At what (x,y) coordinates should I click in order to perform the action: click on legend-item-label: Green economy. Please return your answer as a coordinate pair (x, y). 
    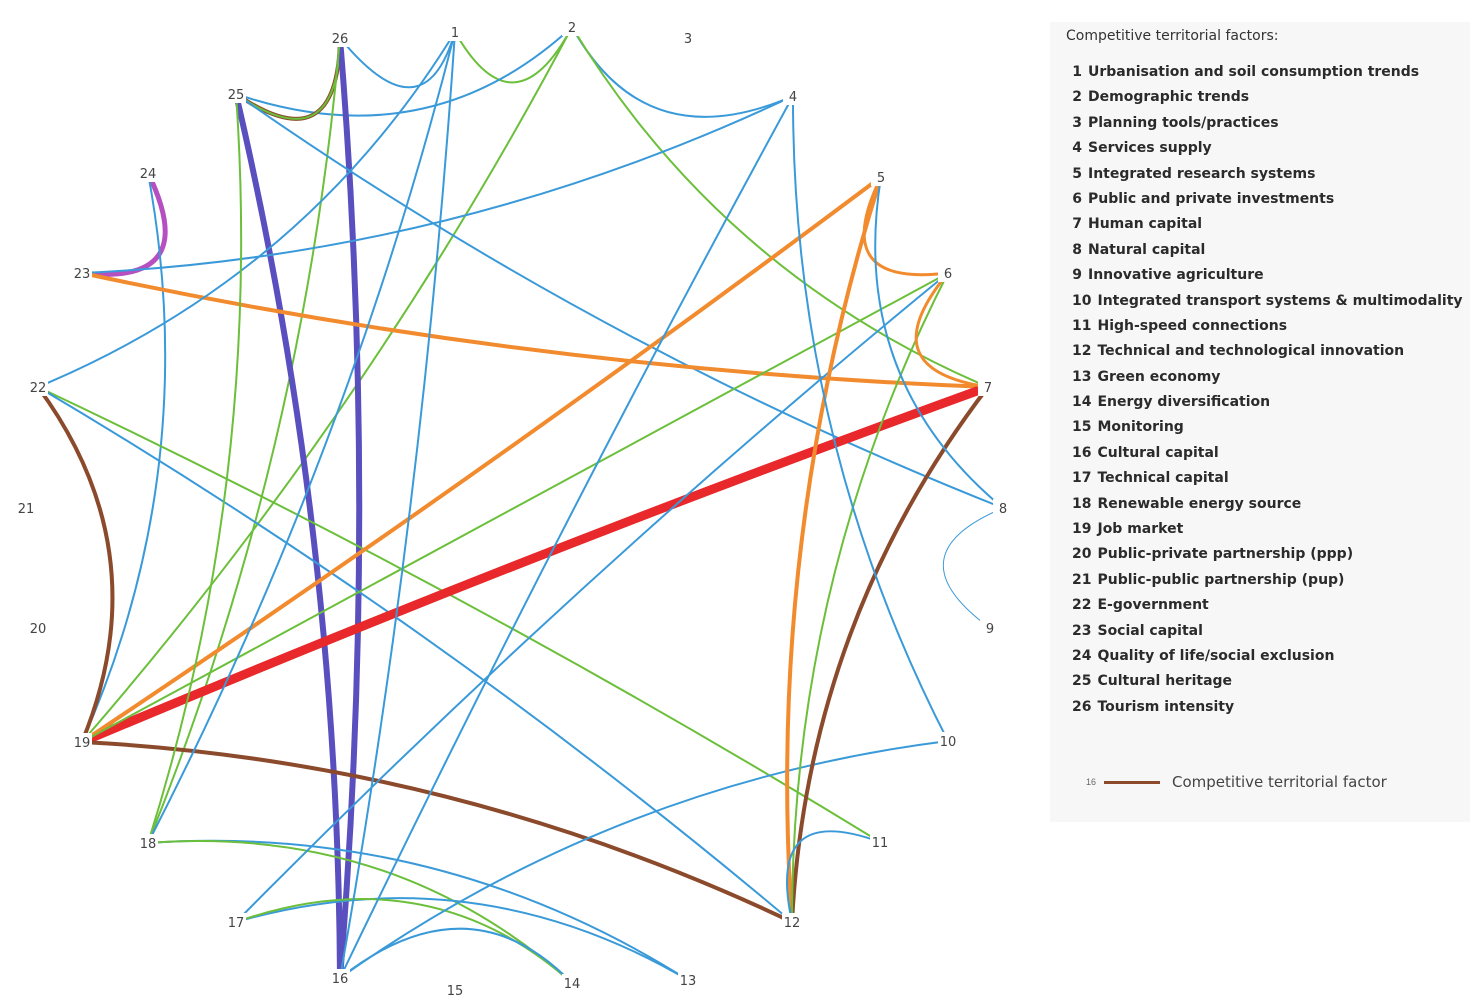
    Looking at the image, I should click on (1159, 376).